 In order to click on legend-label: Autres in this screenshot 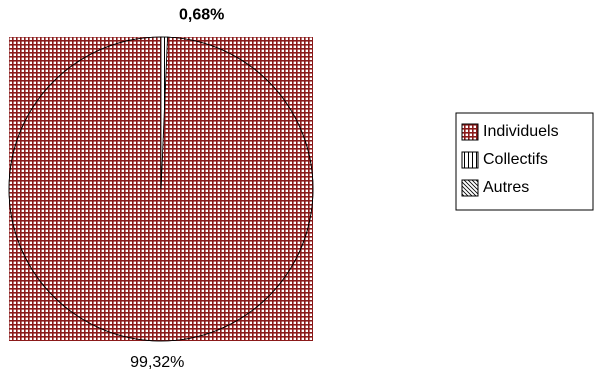, I will do `click(506, 187)`.